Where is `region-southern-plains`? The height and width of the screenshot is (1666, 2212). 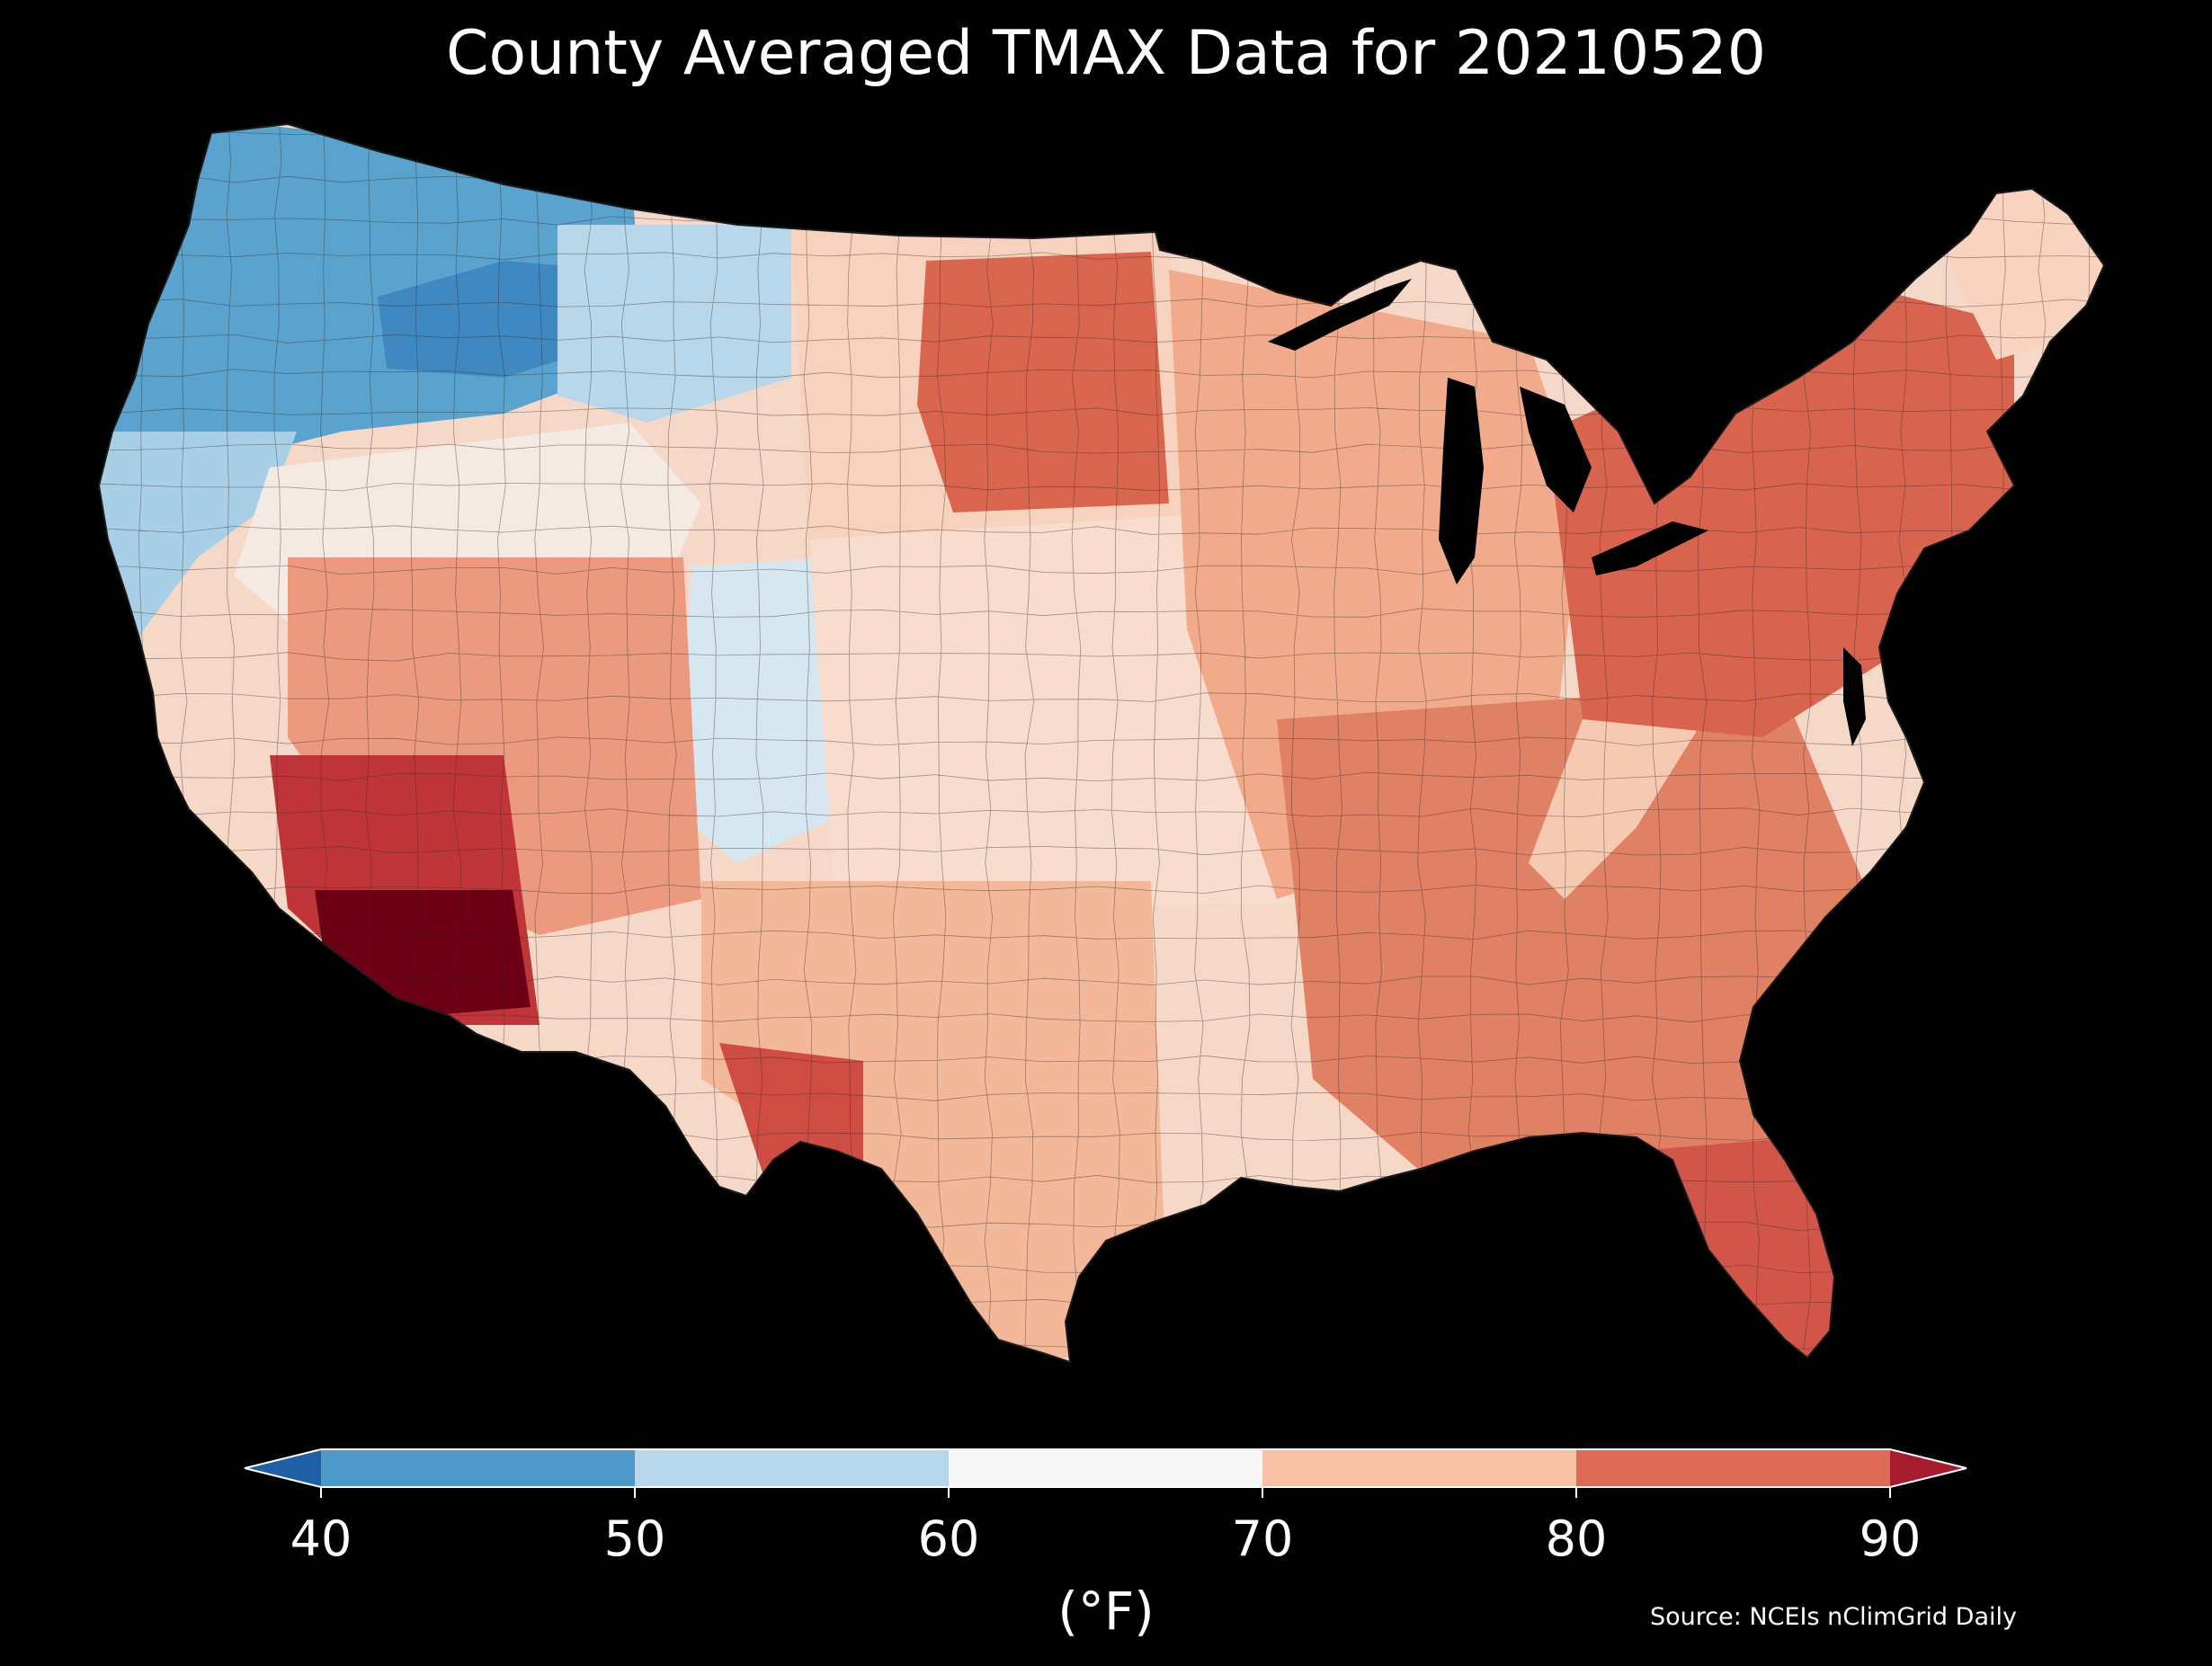
region-southern-plains is located at coordinates (935, 1119).